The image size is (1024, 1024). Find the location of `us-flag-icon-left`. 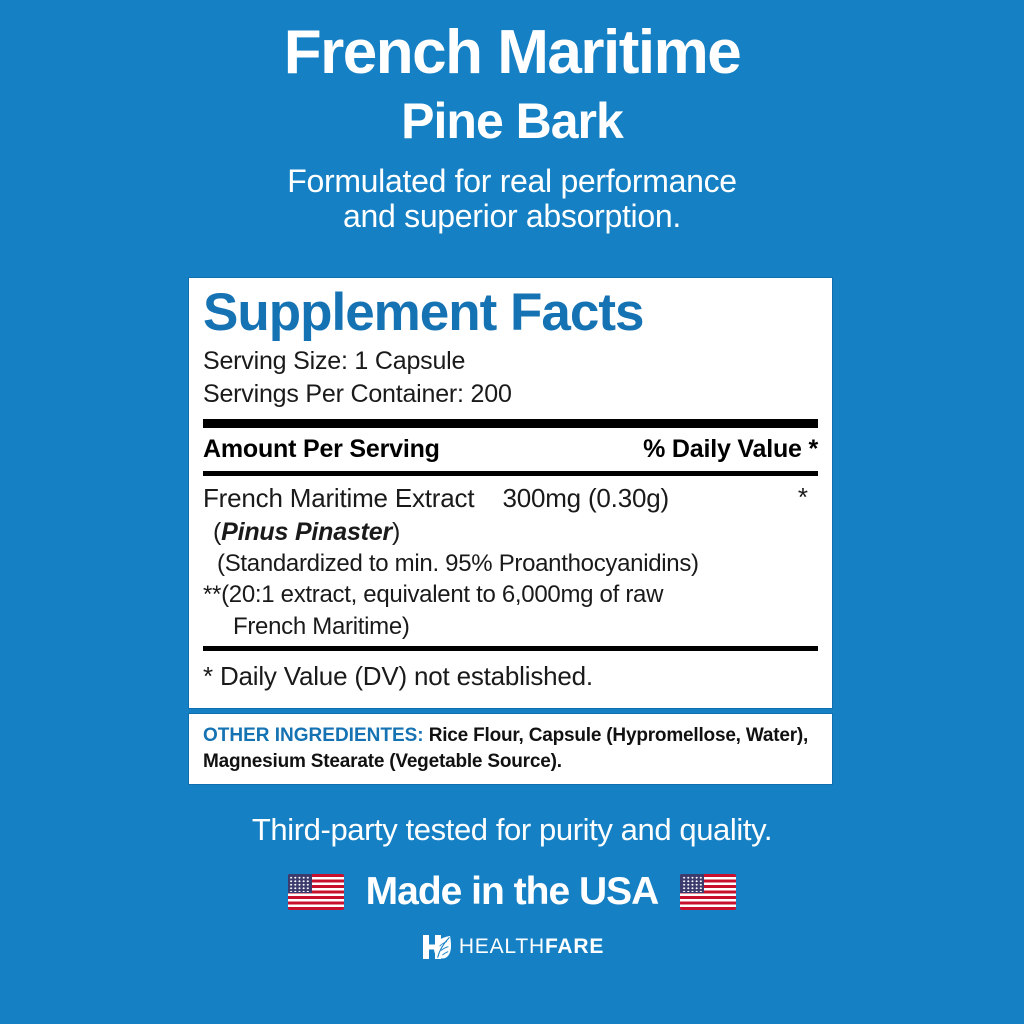

us-flag-icon-left is located at coordinates (315, 892).